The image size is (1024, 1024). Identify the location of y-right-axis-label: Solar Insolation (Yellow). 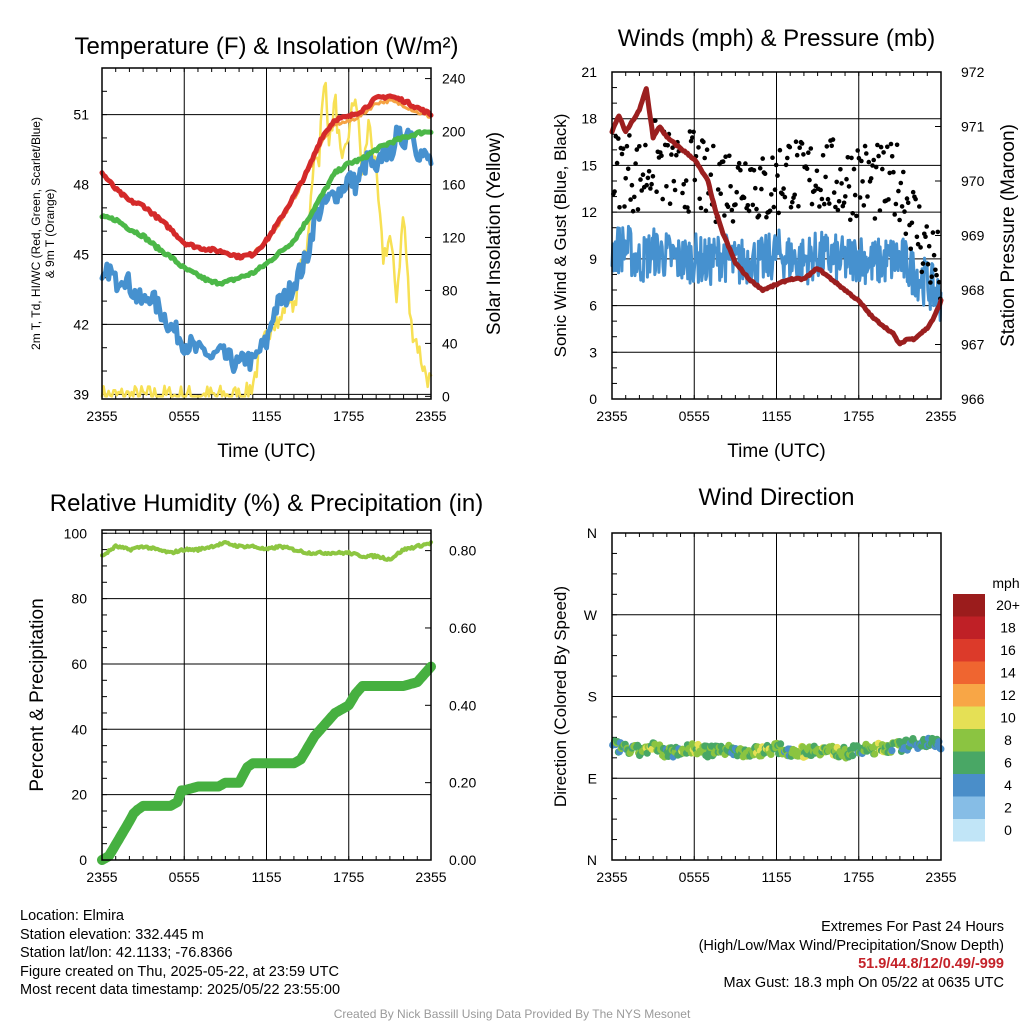
(494, 233).